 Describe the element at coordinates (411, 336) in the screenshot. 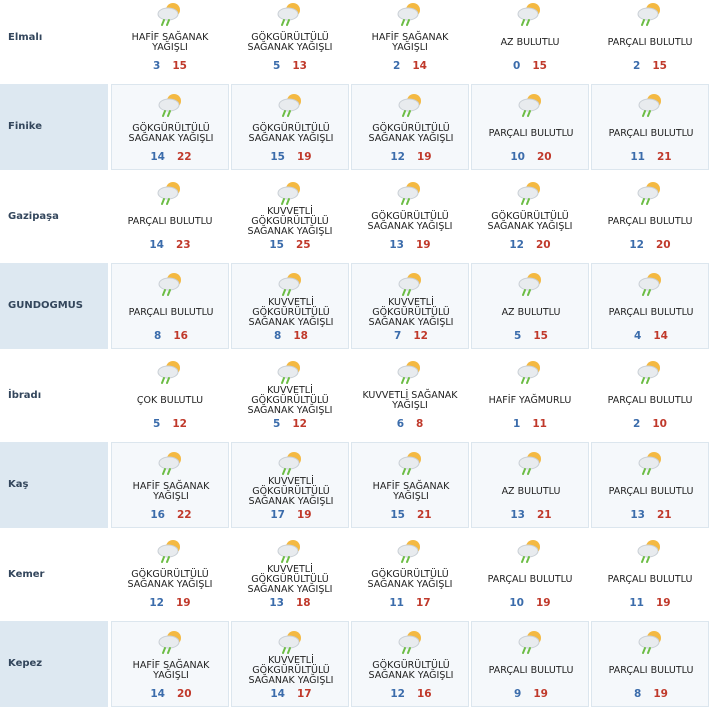

I see `temperatures: 7 12` at that location.